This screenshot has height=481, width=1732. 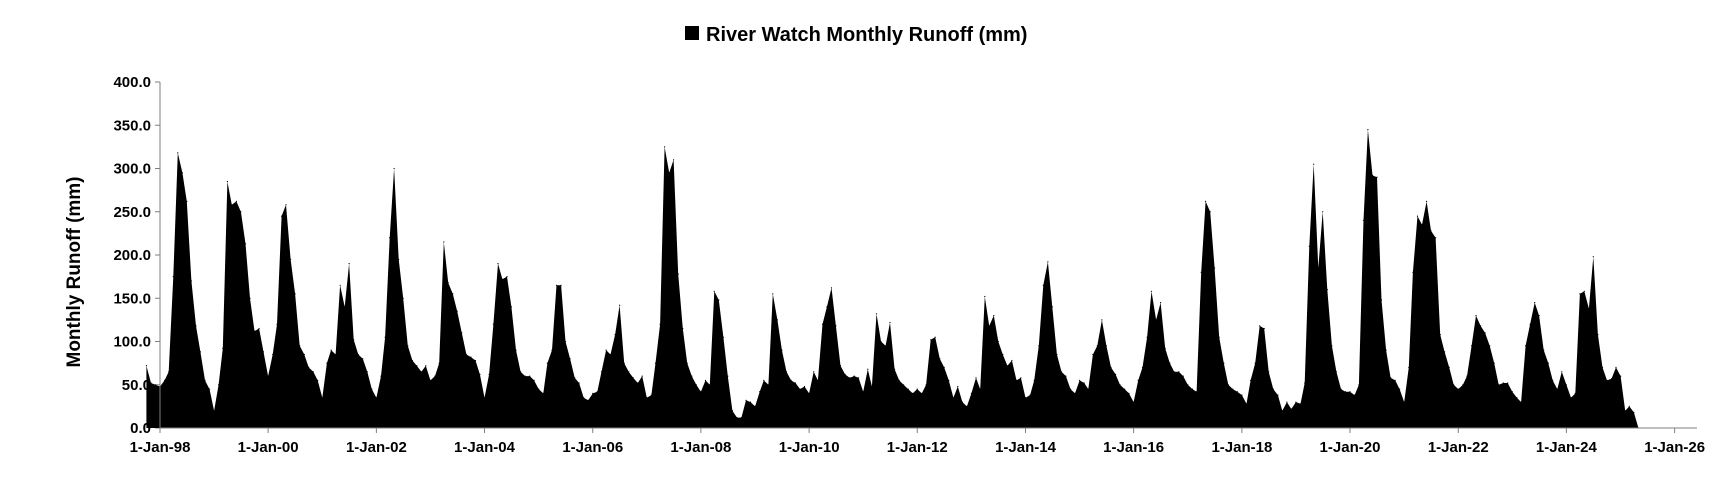 What do you see at coordinates (132, 82) in the screenshot?
I see `y-tick-label: 400.0` at bounding box center [132, 82].